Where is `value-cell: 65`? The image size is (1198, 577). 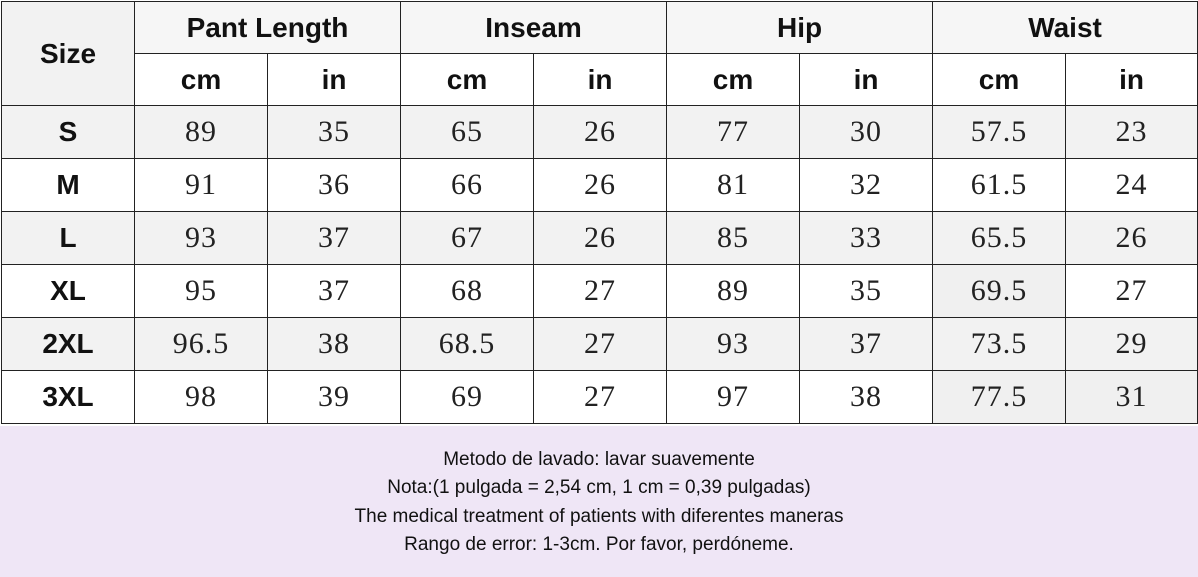 value-cell: 65 is located at coordinates (467, 132).